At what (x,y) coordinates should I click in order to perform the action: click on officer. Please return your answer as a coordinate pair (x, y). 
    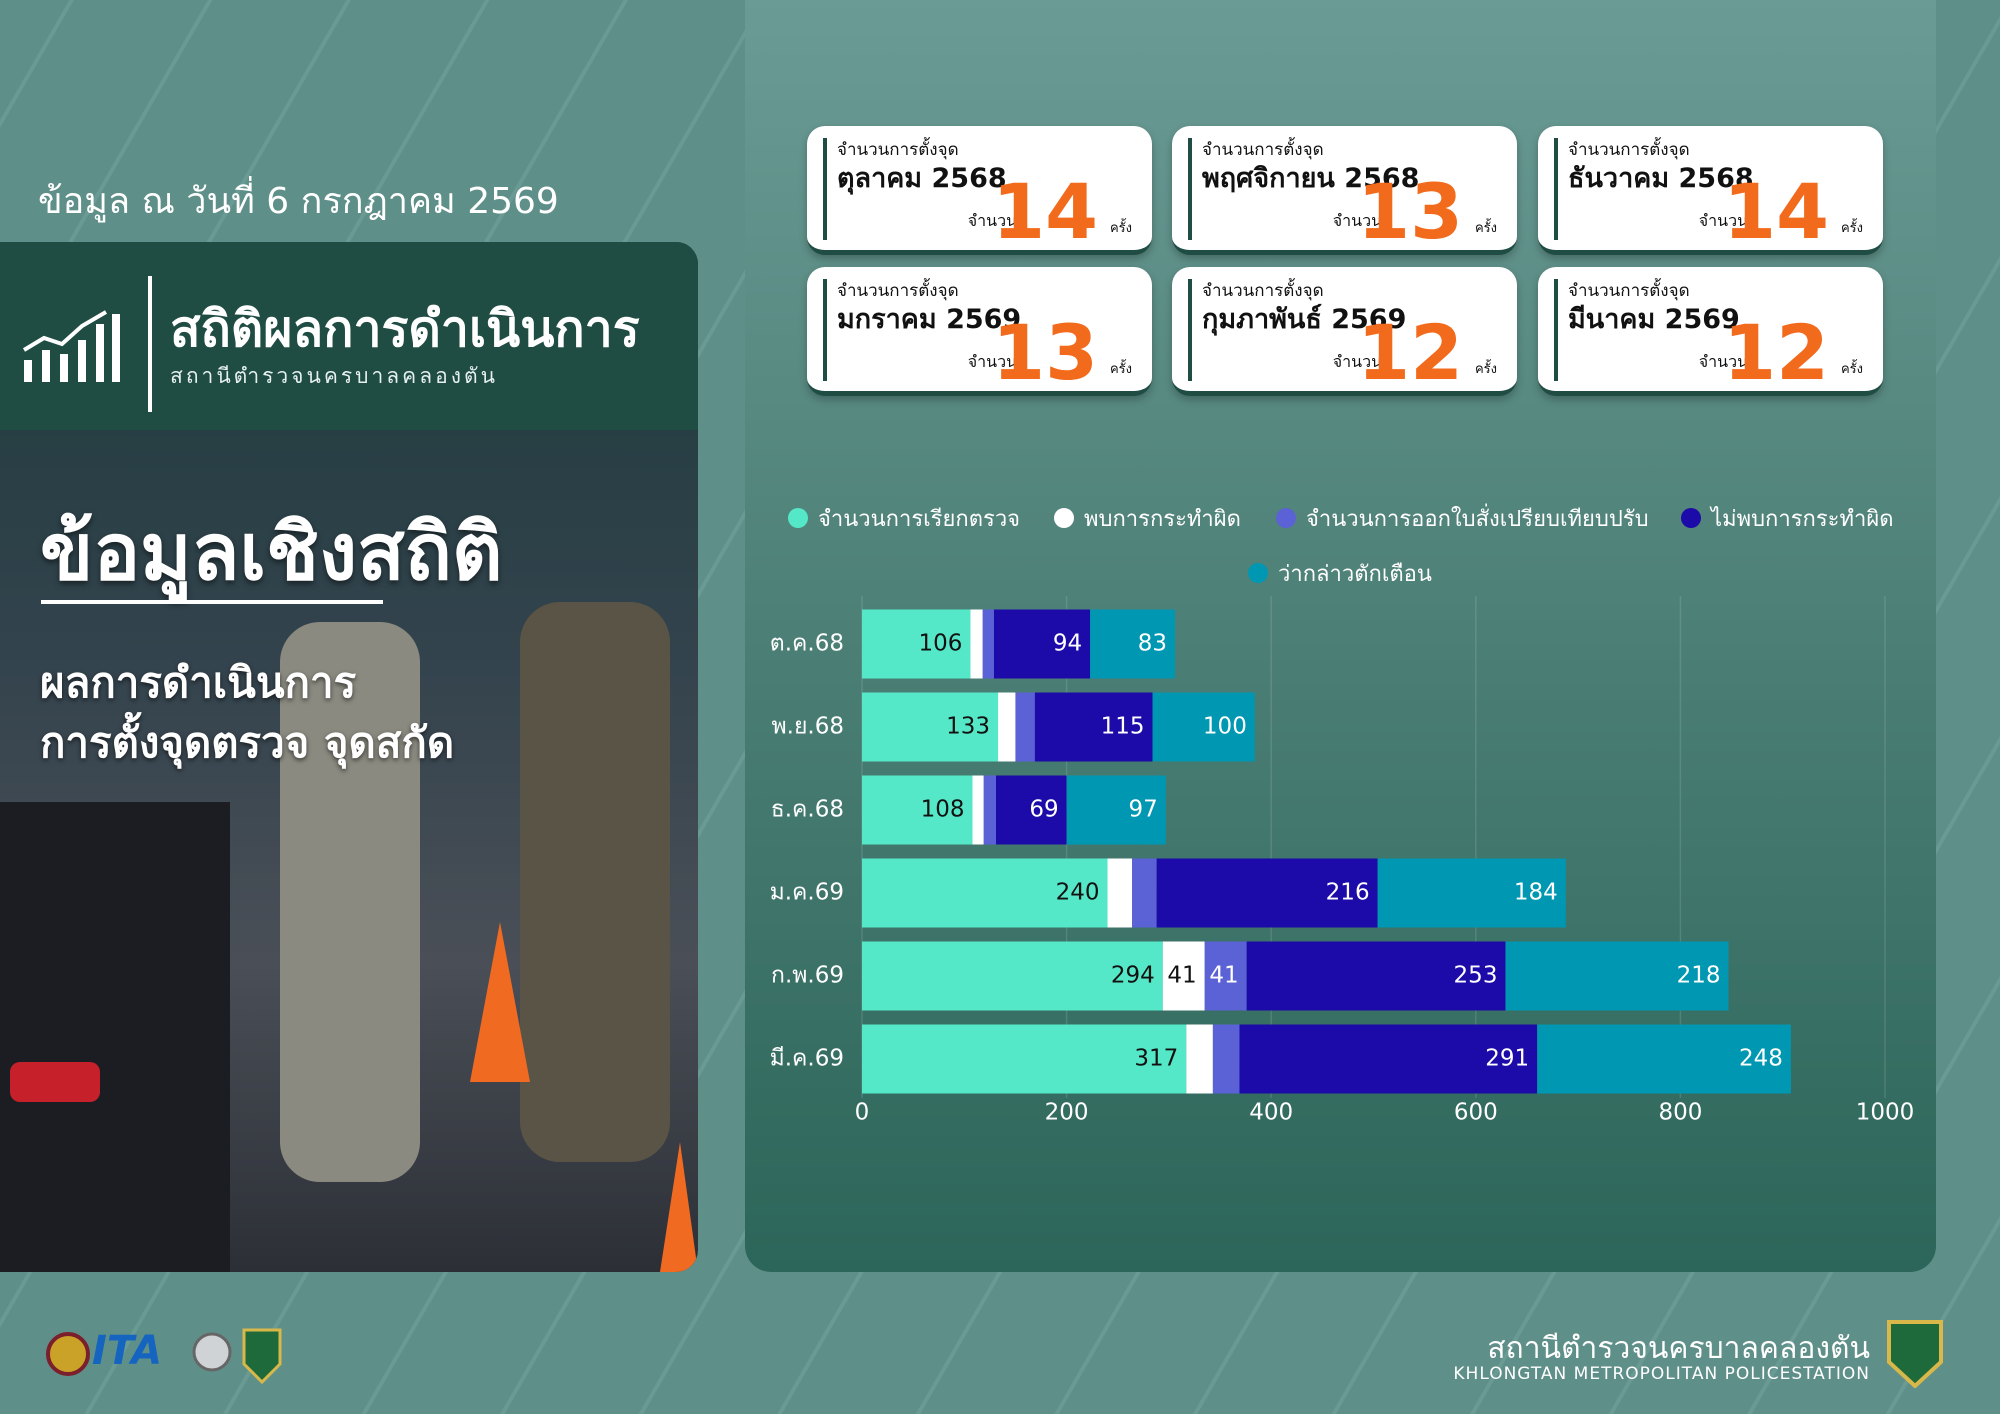
    Looking at the image, I should click on (350, 902).